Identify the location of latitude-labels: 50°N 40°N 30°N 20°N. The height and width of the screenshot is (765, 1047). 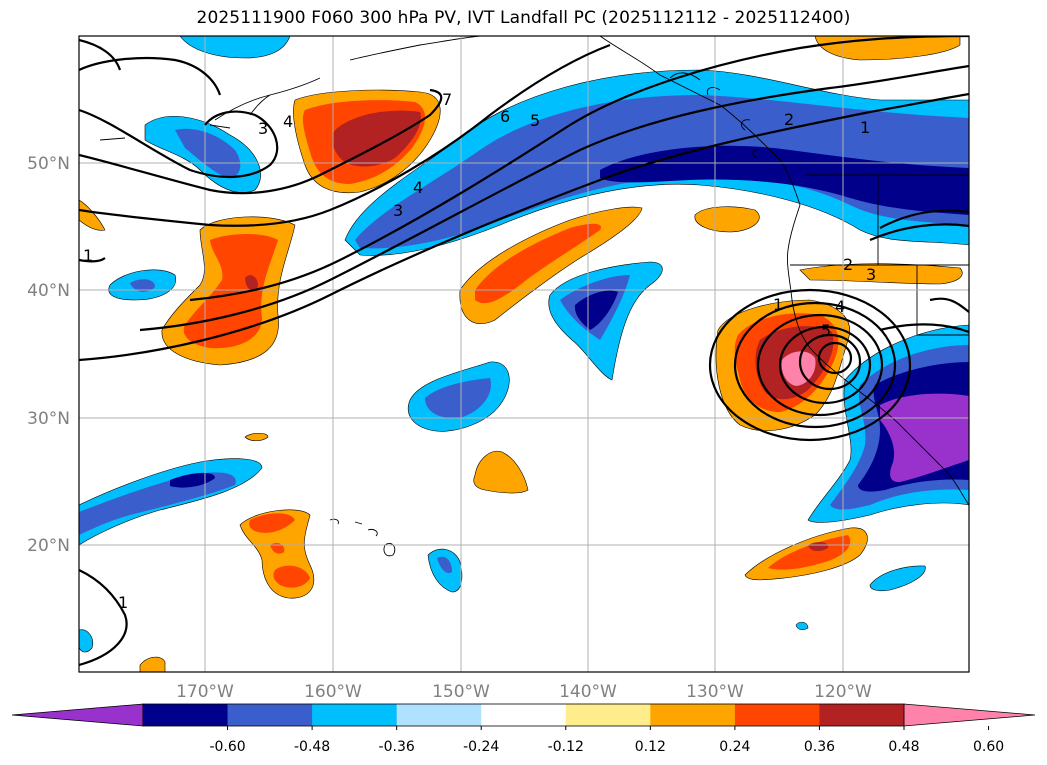
(48, 355).